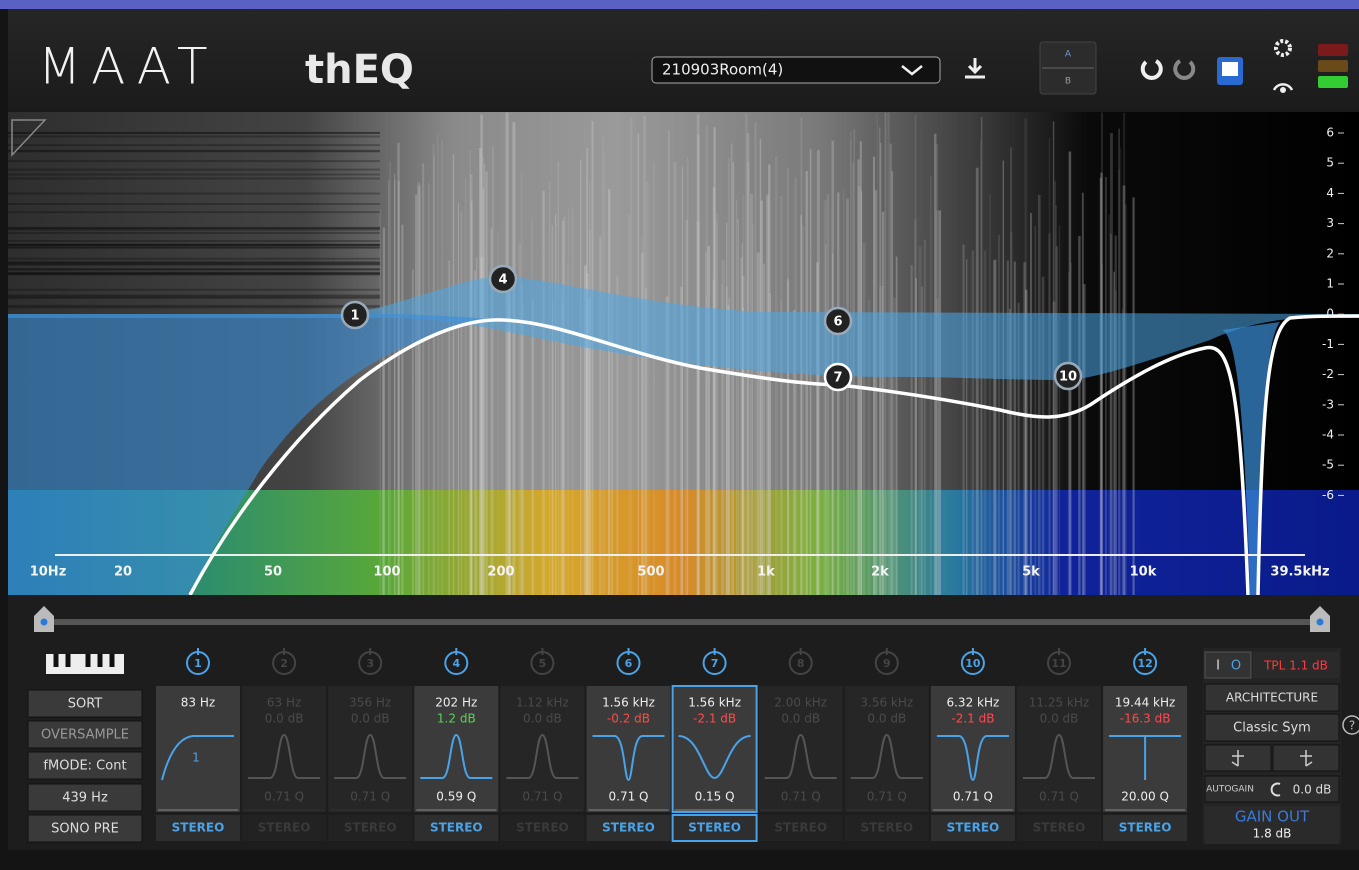 The width and height of the screenshot is (1359, 870). What do you see at coordinates (1145, 719) in the screenshot?
I see `band-gain: -16.3 dB` at bounding box center [1145, 719].